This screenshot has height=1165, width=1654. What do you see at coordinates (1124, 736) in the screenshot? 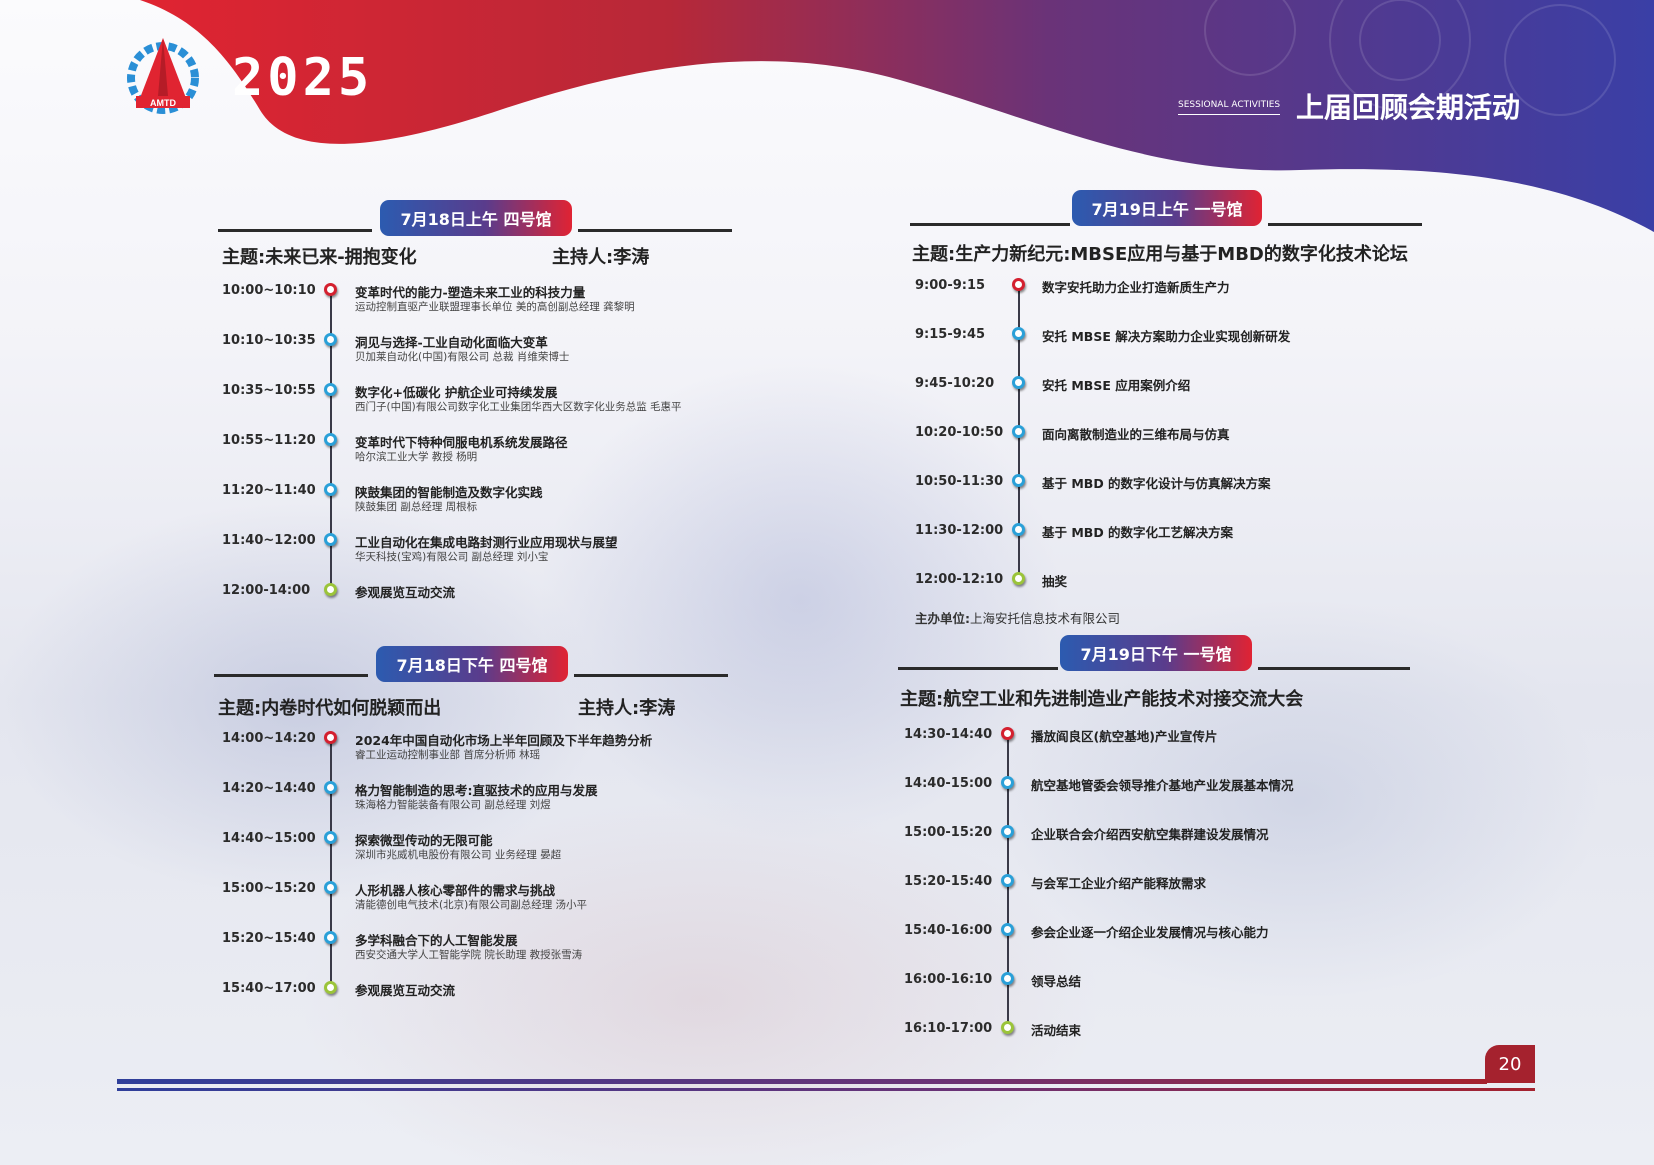
I see `item-title: 播放阎良区(航空基地)产业宣传片` at bounding box center [1124, 736].